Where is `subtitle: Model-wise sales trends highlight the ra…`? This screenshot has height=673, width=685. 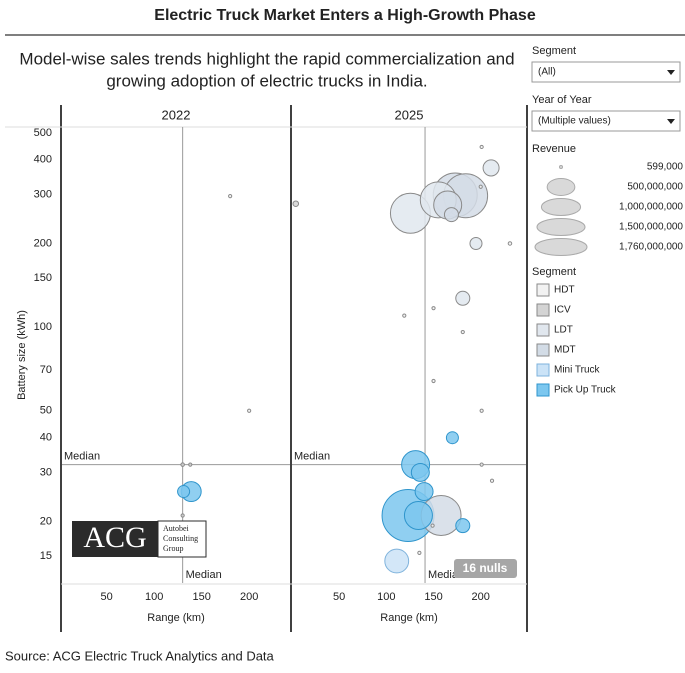
subtitle: Model-wise sales trends highlight the ra… is located at coordinates (266, 58).